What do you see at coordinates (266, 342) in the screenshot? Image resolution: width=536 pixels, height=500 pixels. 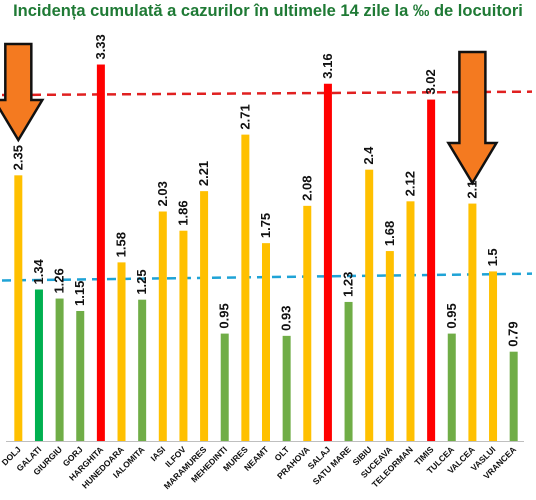 I see `bar-neamt` at bounding box center [266, 342].